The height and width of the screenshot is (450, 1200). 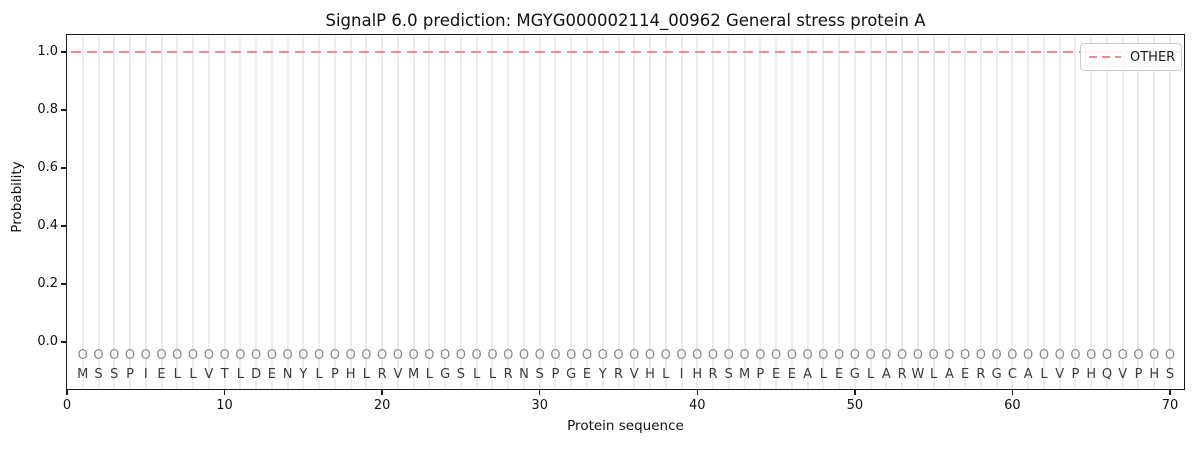 What do you see at coordinates (1170, 405) in the screenshot?
I see `x-tick-label: 70` at bounding box center [1170, 405].